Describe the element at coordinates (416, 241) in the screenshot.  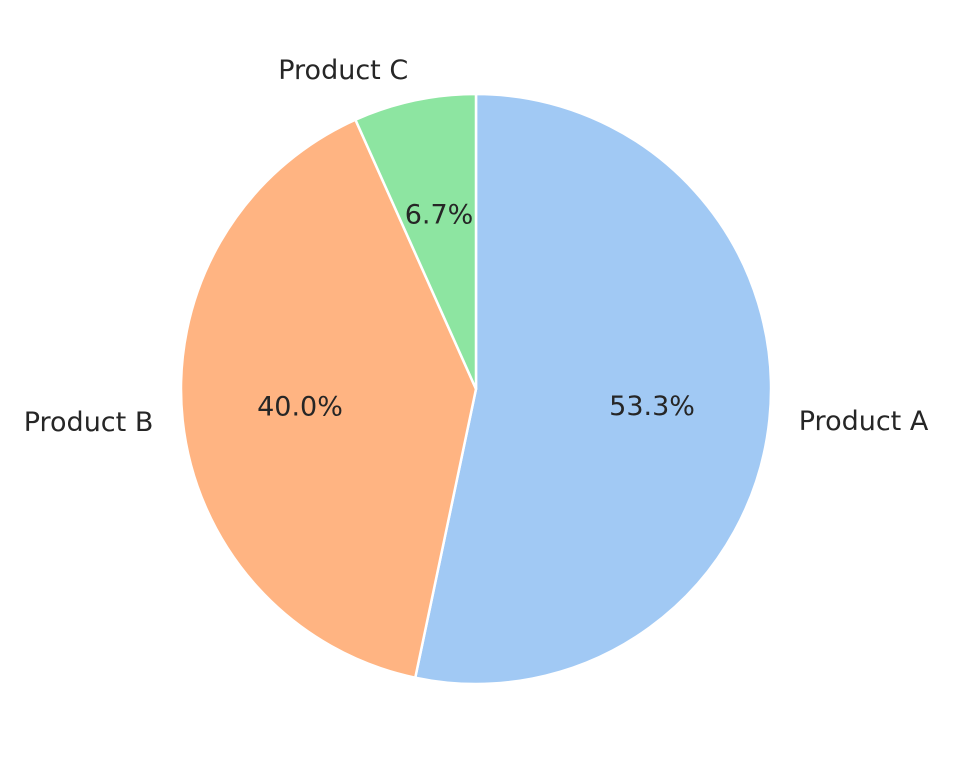
I see `pie-slice-product-c` at that location.